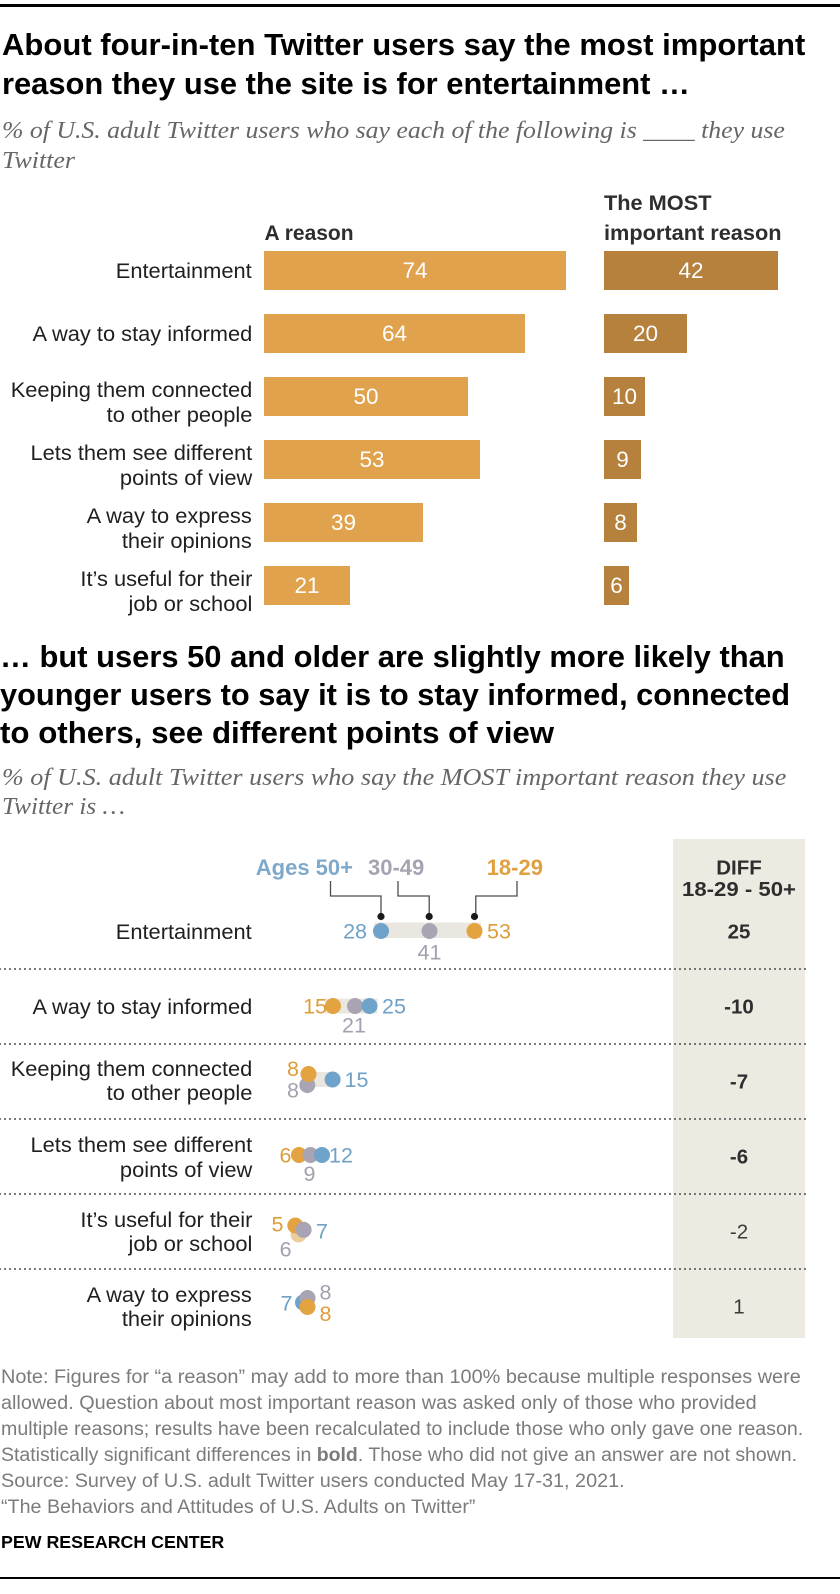  Describe the element at coordinates (354, 1026) in the screenshot. I see `svg-text: 21` at that location.